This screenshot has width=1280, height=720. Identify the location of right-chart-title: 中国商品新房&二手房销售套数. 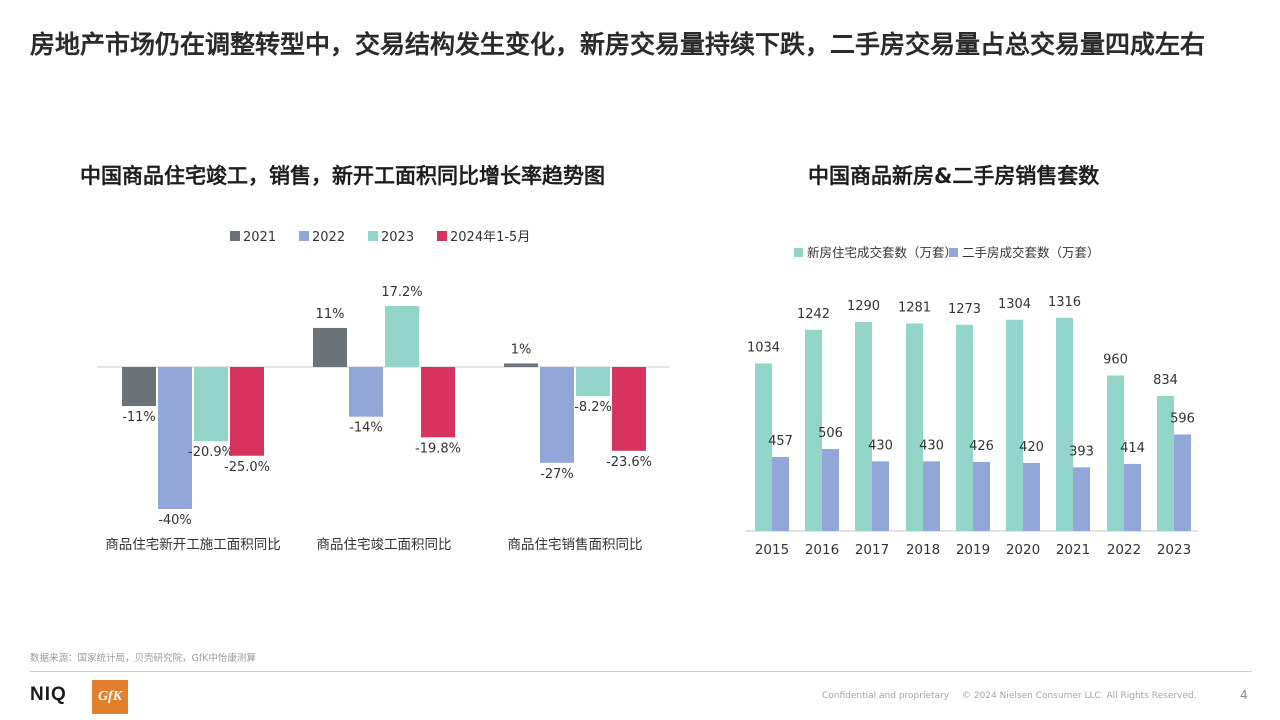
(954, 176).